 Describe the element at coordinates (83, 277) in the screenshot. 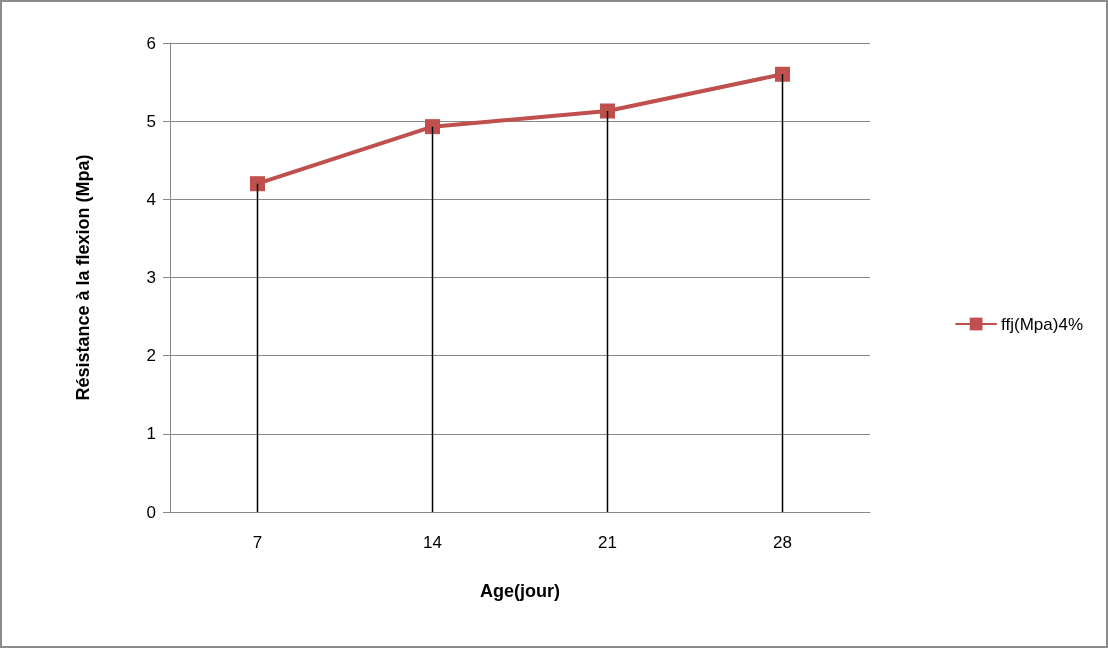

I see `y-axis-title: Résistance à la flexion (Mpa)` at that location.